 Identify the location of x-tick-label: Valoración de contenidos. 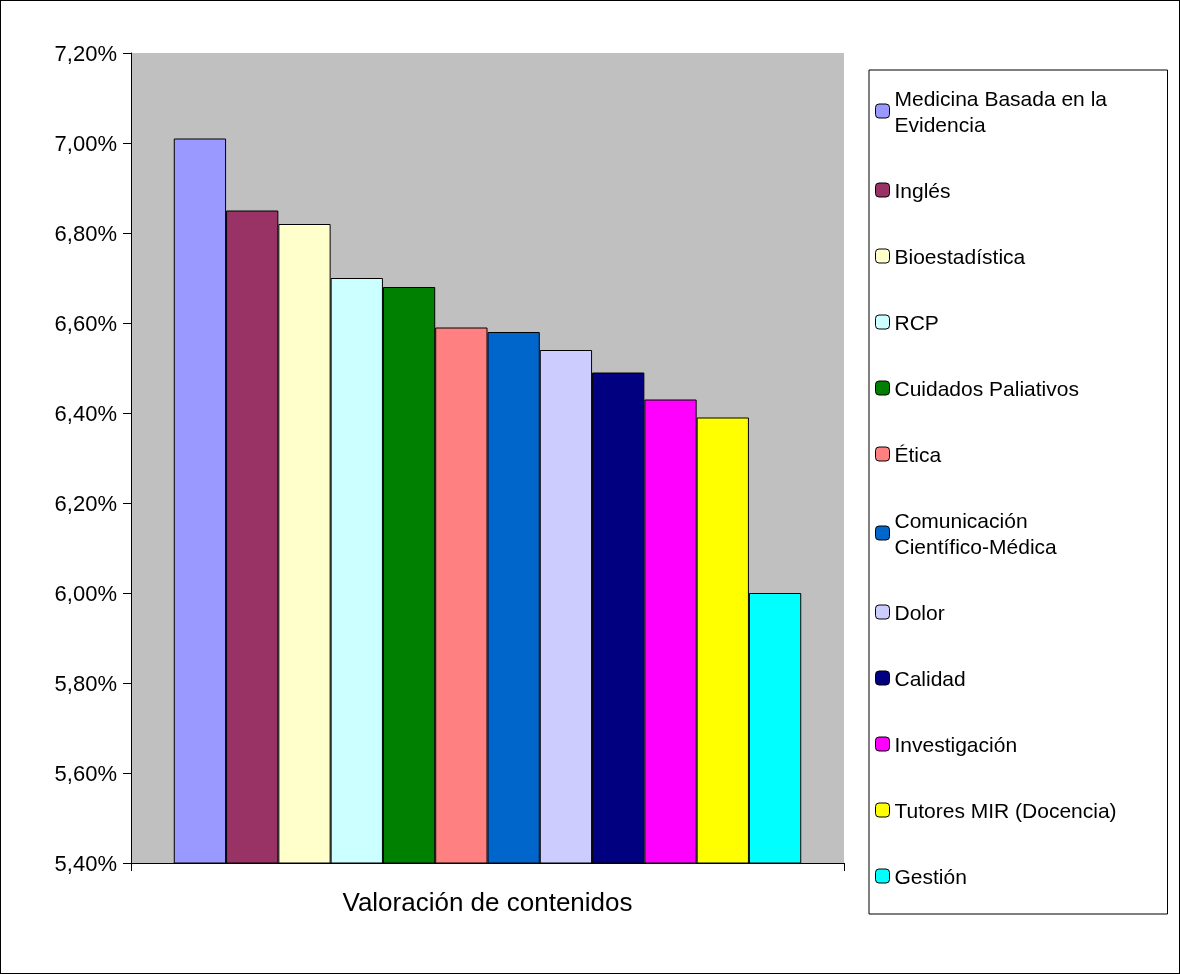
(487, 902).